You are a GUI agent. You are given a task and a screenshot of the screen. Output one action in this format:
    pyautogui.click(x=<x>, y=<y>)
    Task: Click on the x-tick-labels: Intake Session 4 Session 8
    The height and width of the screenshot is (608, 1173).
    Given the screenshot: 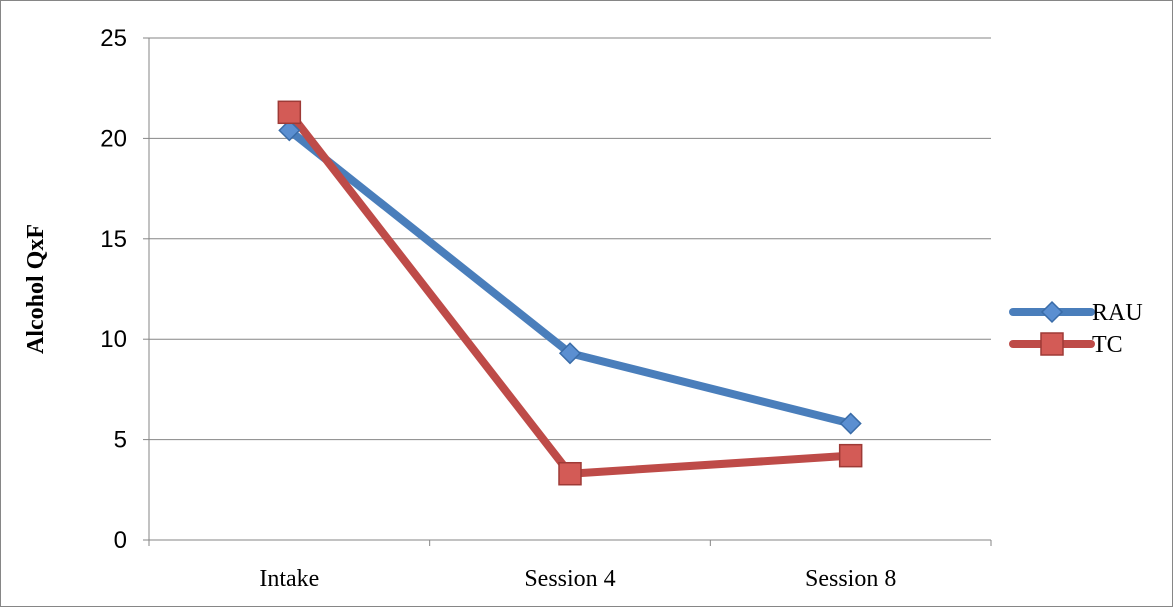 What is the action you would take?
    pyautogui.click(x=577, y=579)
    